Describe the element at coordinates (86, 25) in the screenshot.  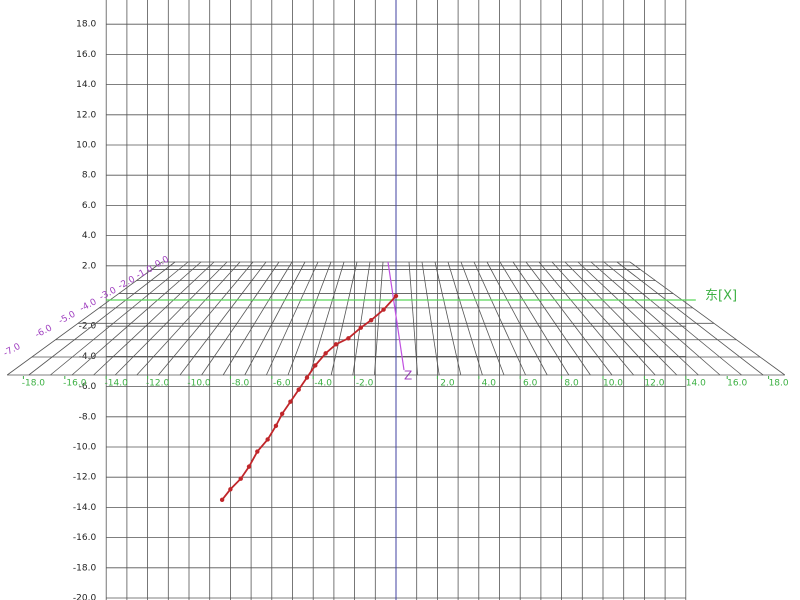
I see `y-tick-label: 18.0` at that location.